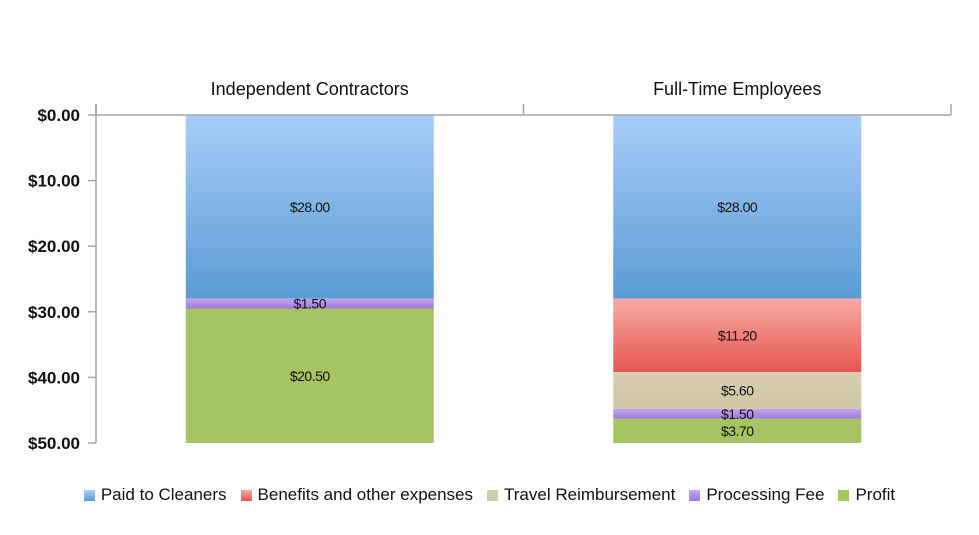  I want to click on category-label-1: Independent Contractors, so click(310, 89).